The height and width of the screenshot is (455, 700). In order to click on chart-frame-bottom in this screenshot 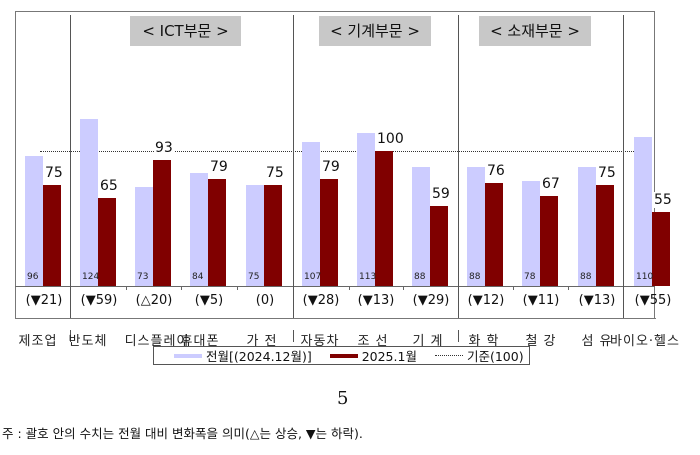, I will do `click(335, 318)`.